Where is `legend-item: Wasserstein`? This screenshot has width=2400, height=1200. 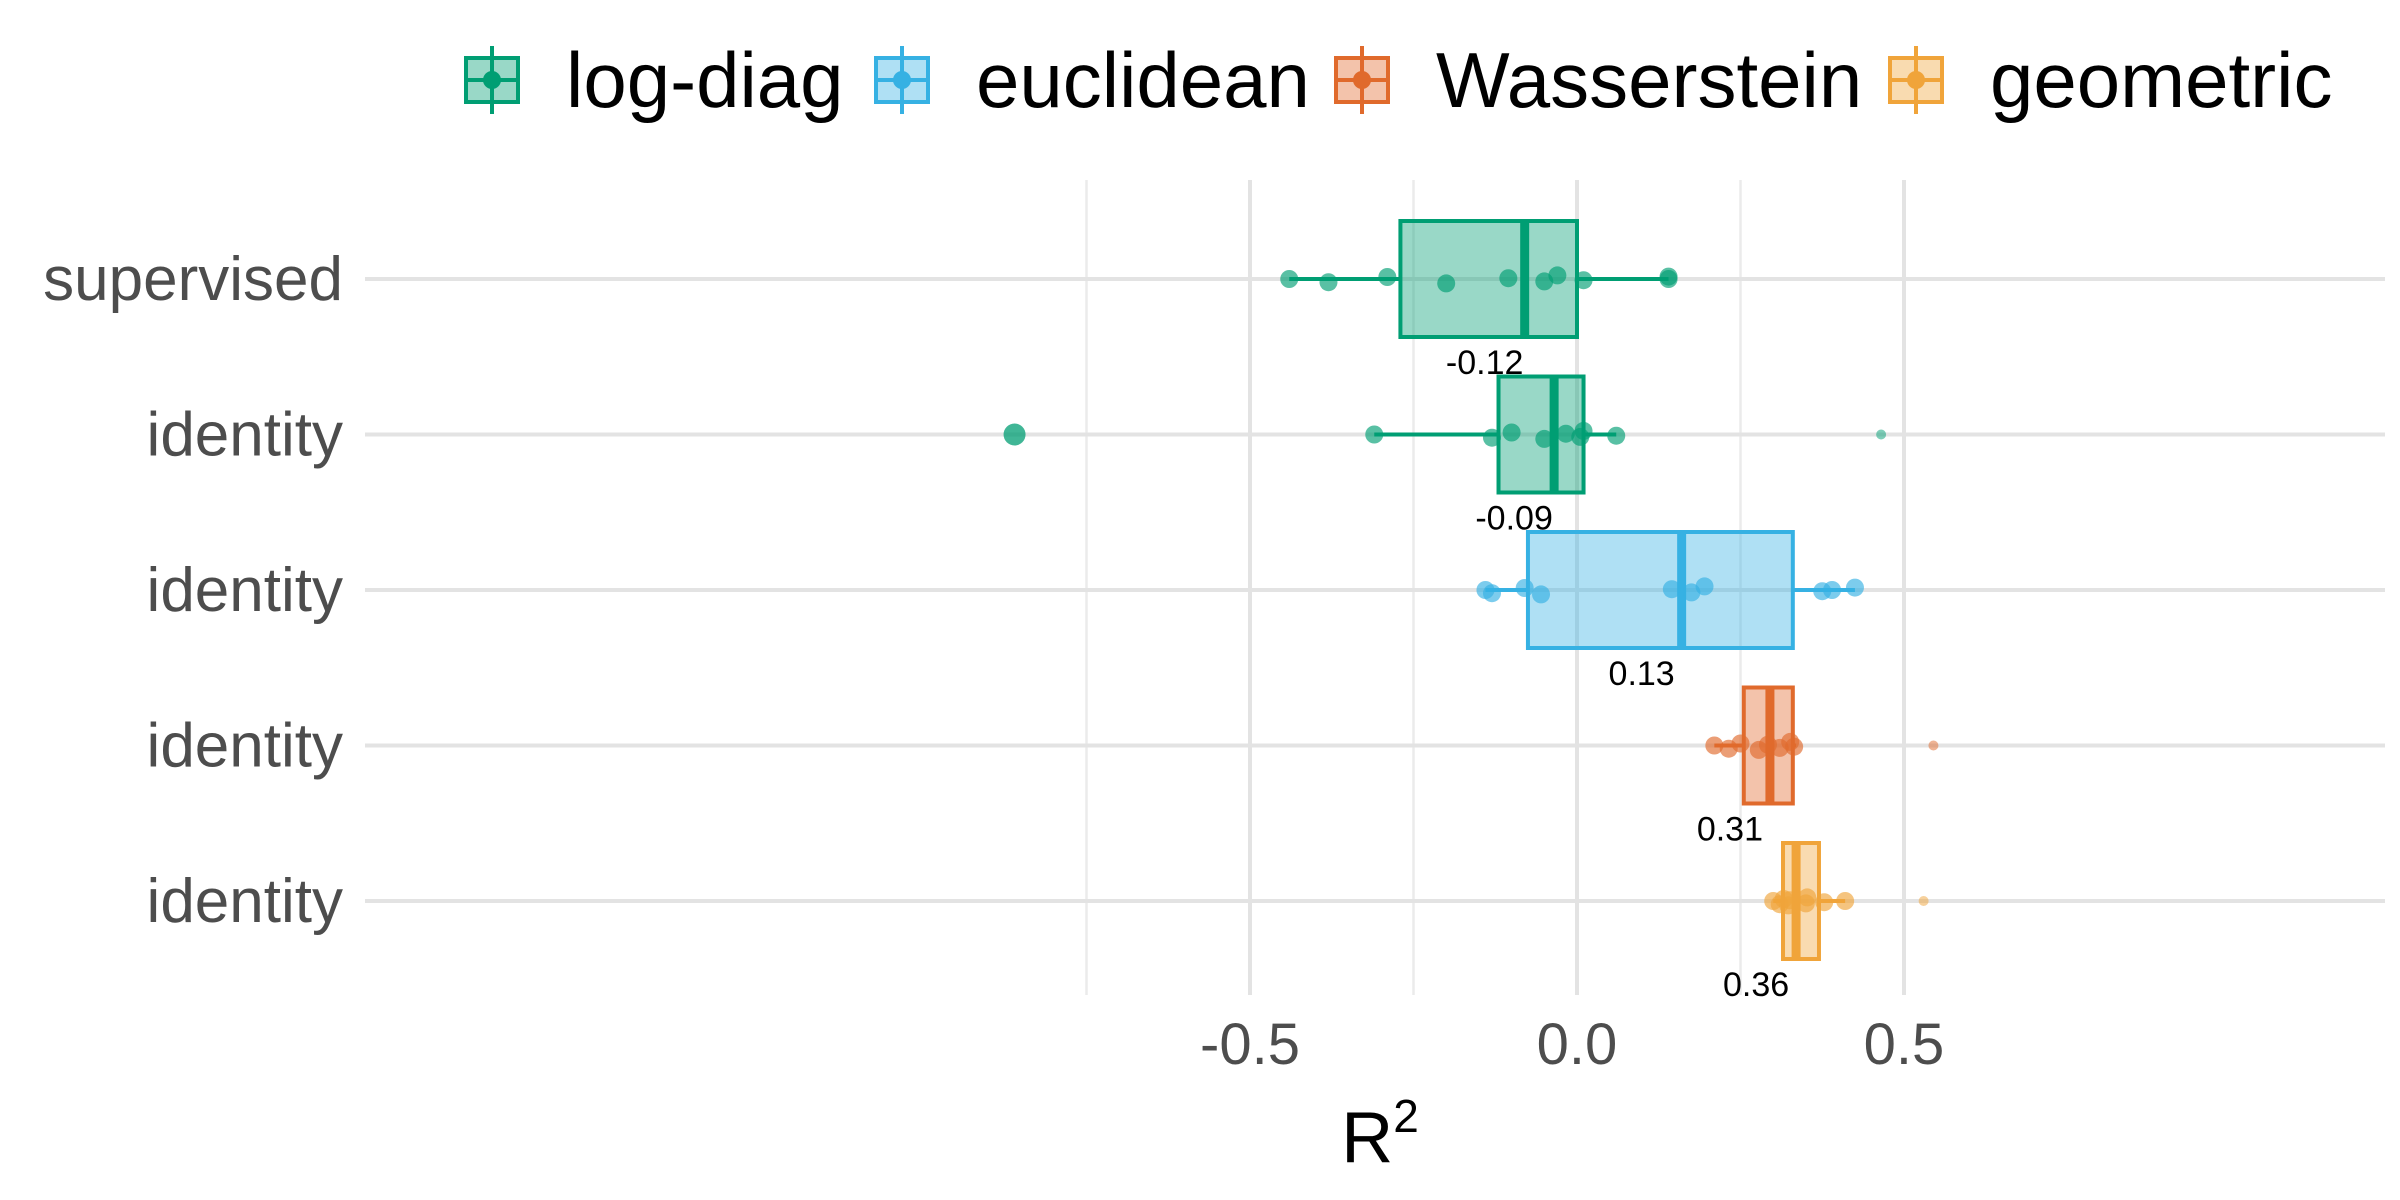
legend-item: Wasserstein is located at coordinates (1598, 80).